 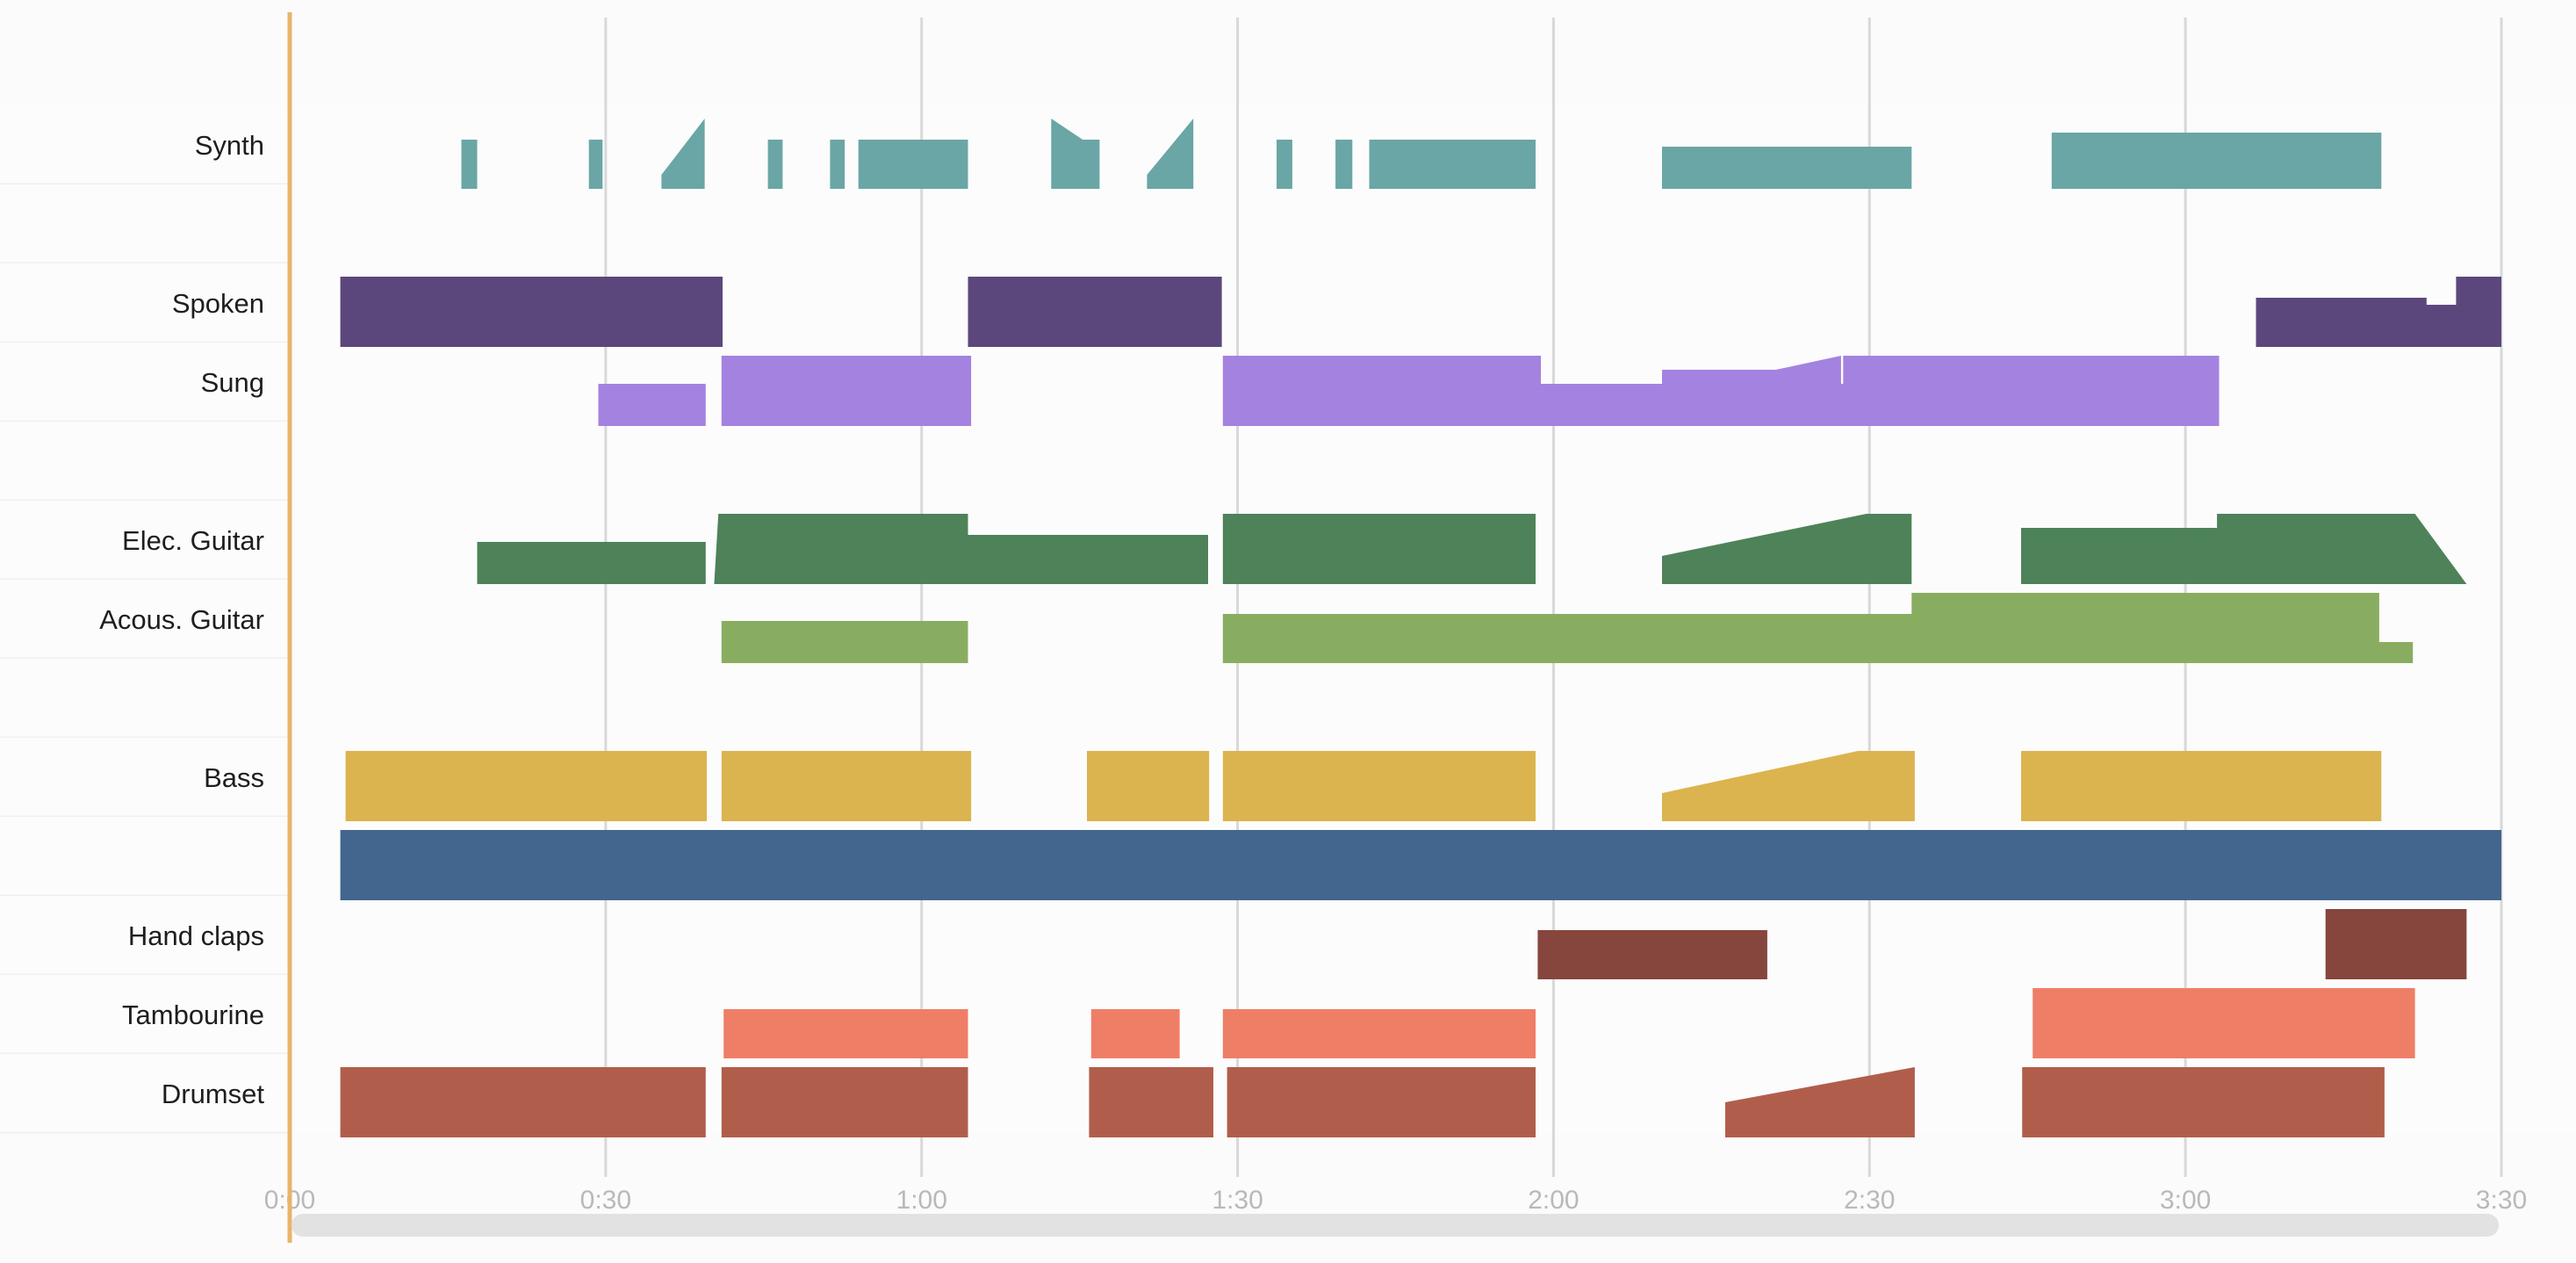 What do you see at coordinates (193, 540) in the screenshot?
I see `track-label-elec-guitar: Elec. Guitar` at bounding box center [193, 540].